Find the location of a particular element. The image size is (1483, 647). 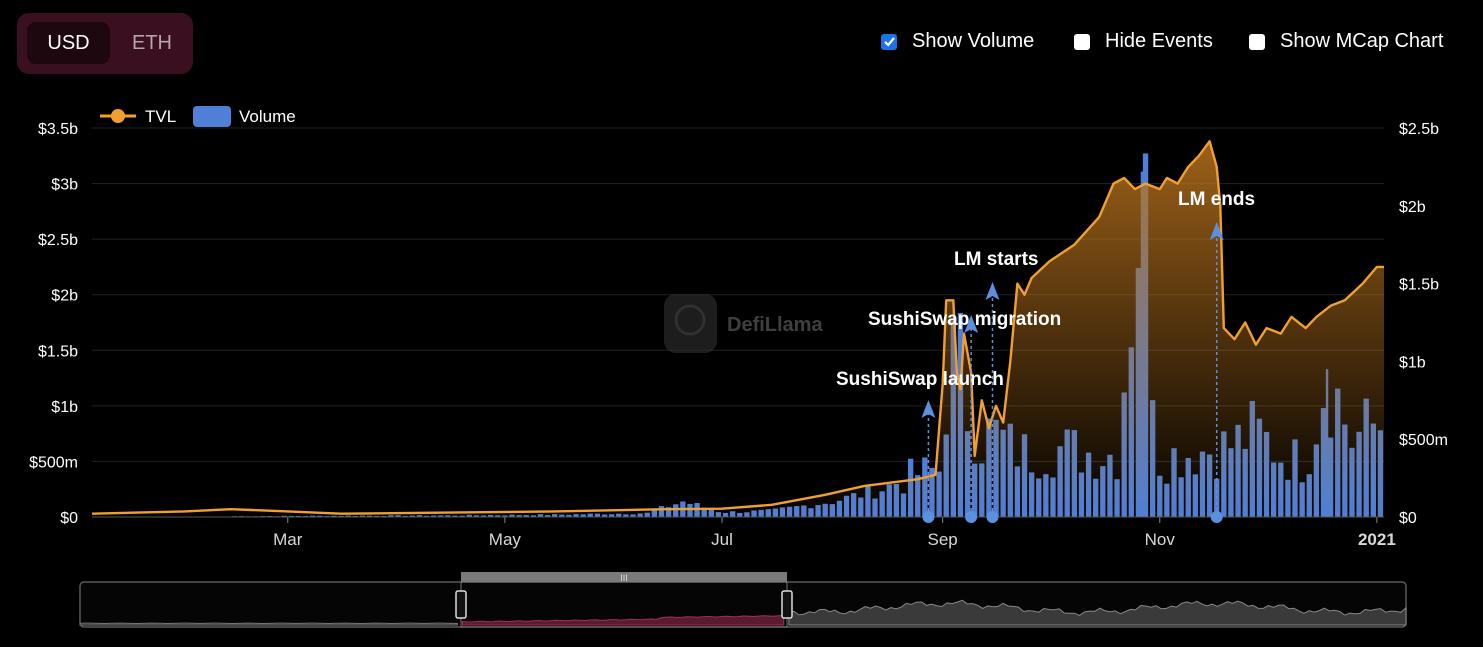

show-volume-toggle: Show Volume is located at coordinates (957, 41).